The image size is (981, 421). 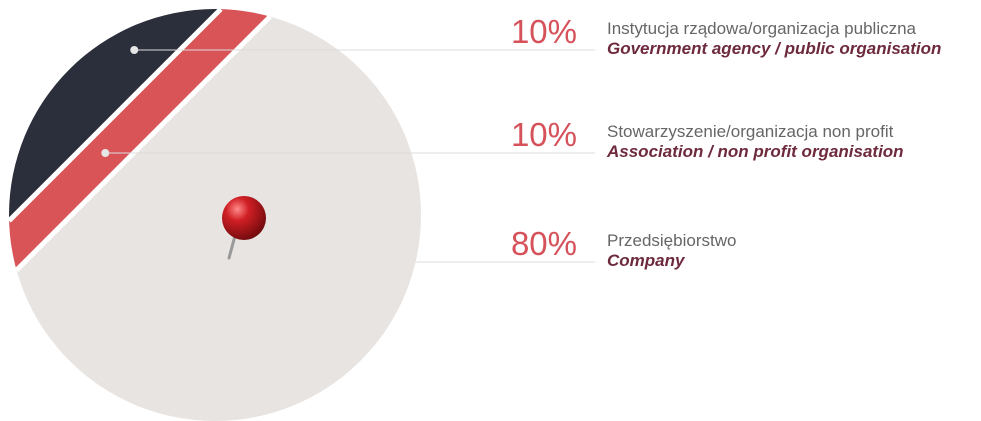 I want to click on category-label: Instytucja rządowa/organizacja publiczna, so click(x=762, y=28).